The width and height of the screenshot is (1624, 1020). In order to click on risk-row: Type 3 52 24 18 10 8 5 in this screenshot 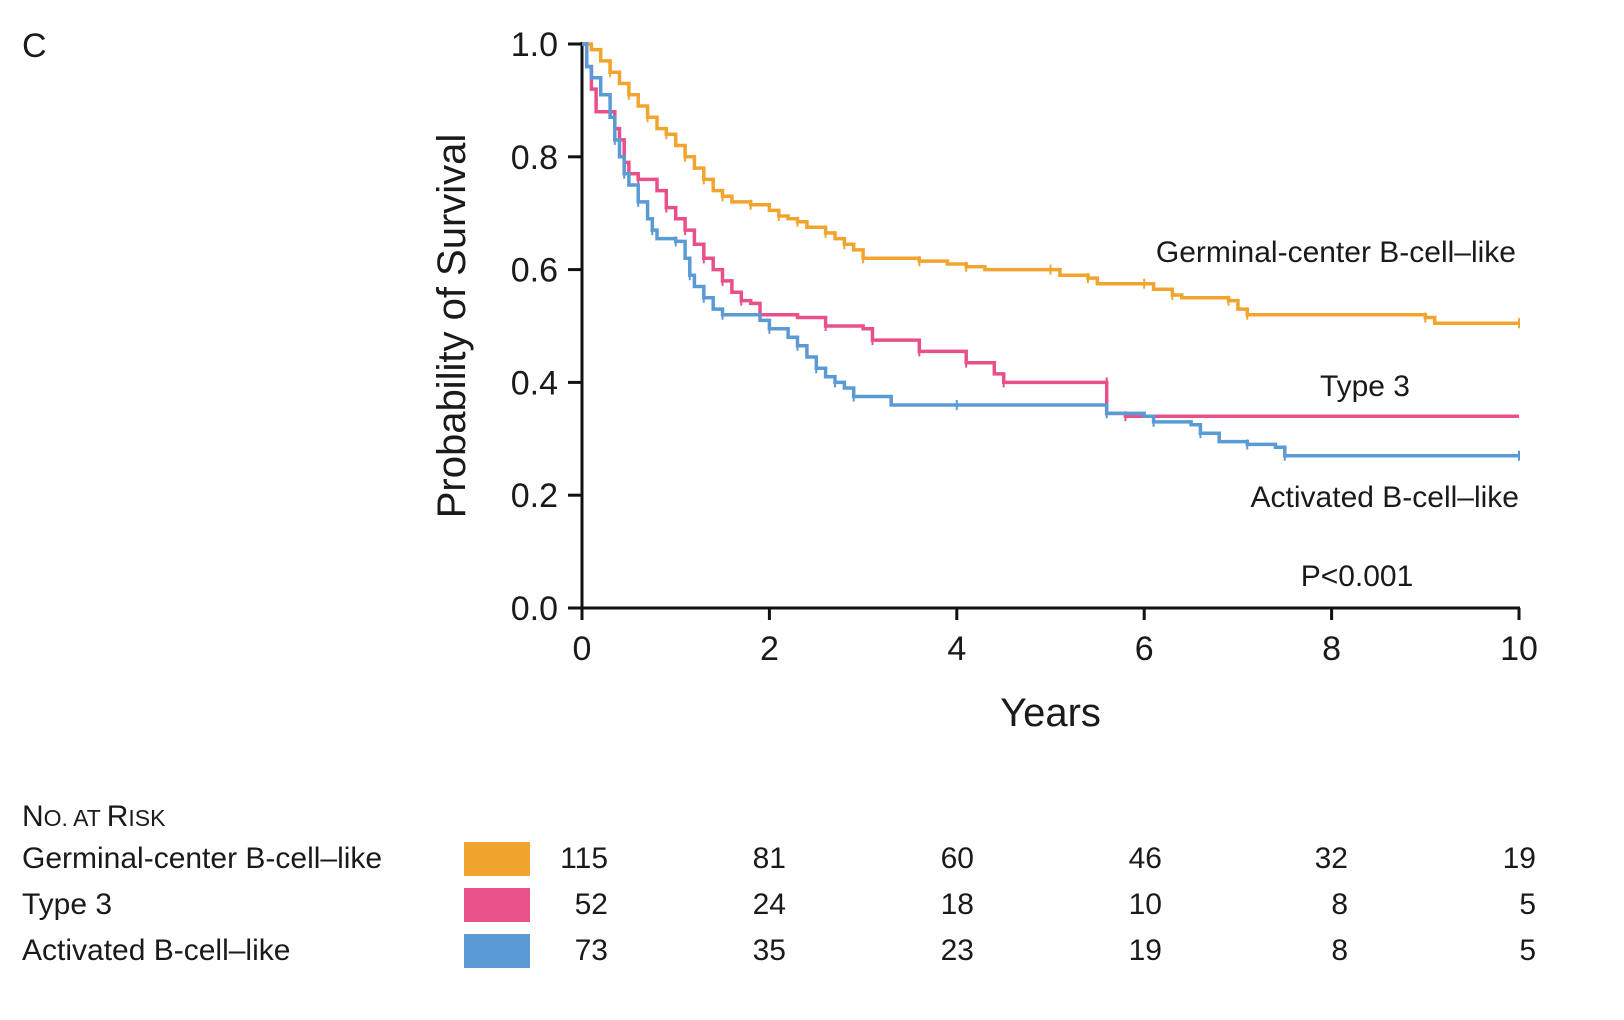, I will do `click(812, 906)`.